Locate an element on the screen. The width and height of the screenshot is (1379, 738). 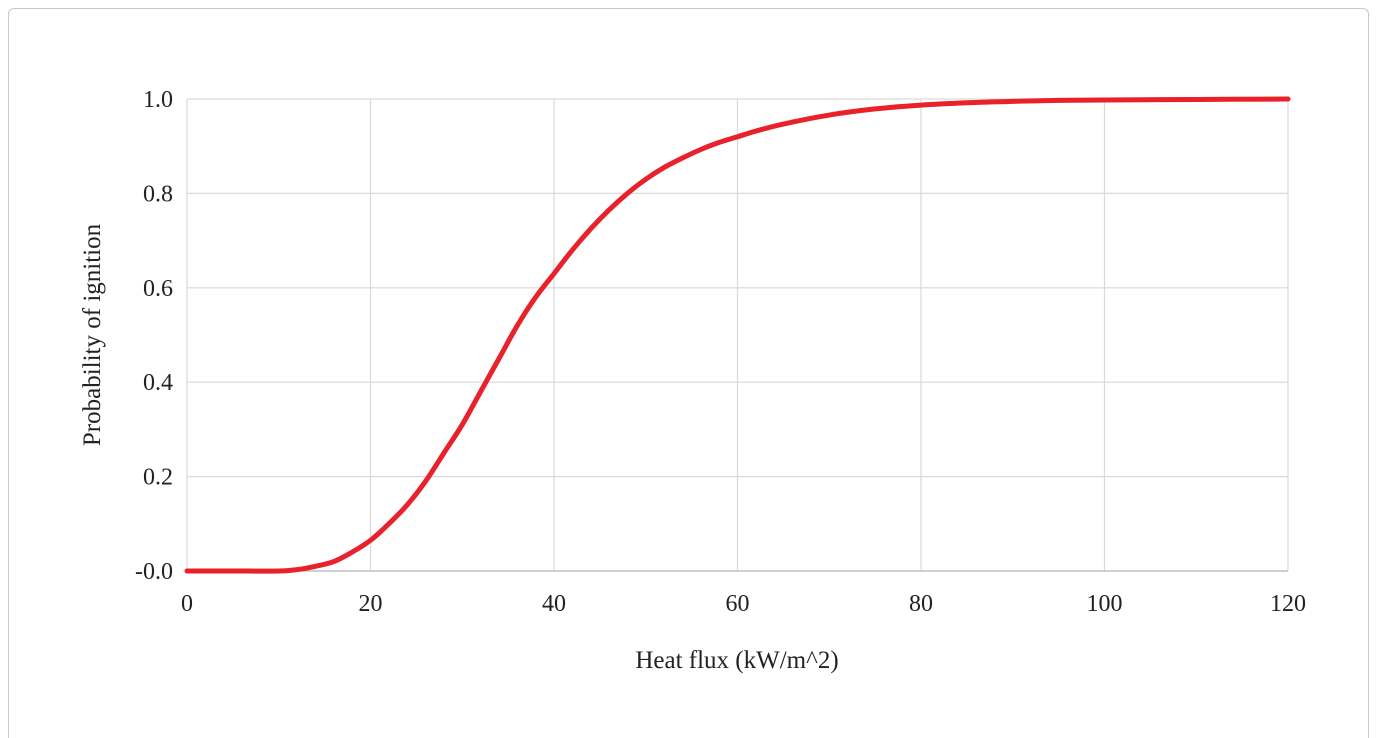
x-tick-label: 40 is located at coordinates (554, 604).